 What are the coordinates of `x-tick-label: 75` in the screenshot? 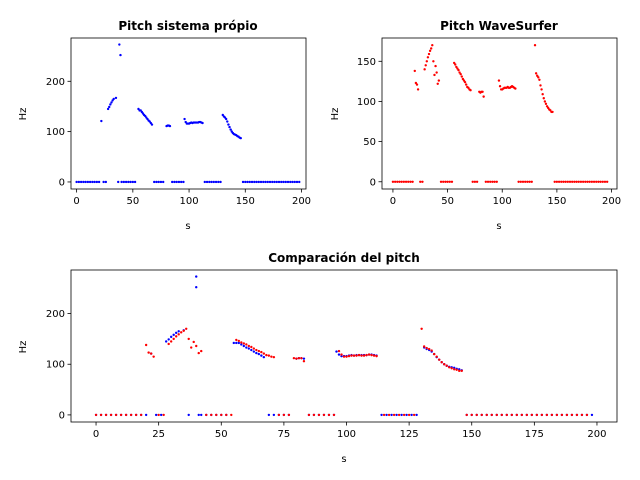 It's located at (284, 434).